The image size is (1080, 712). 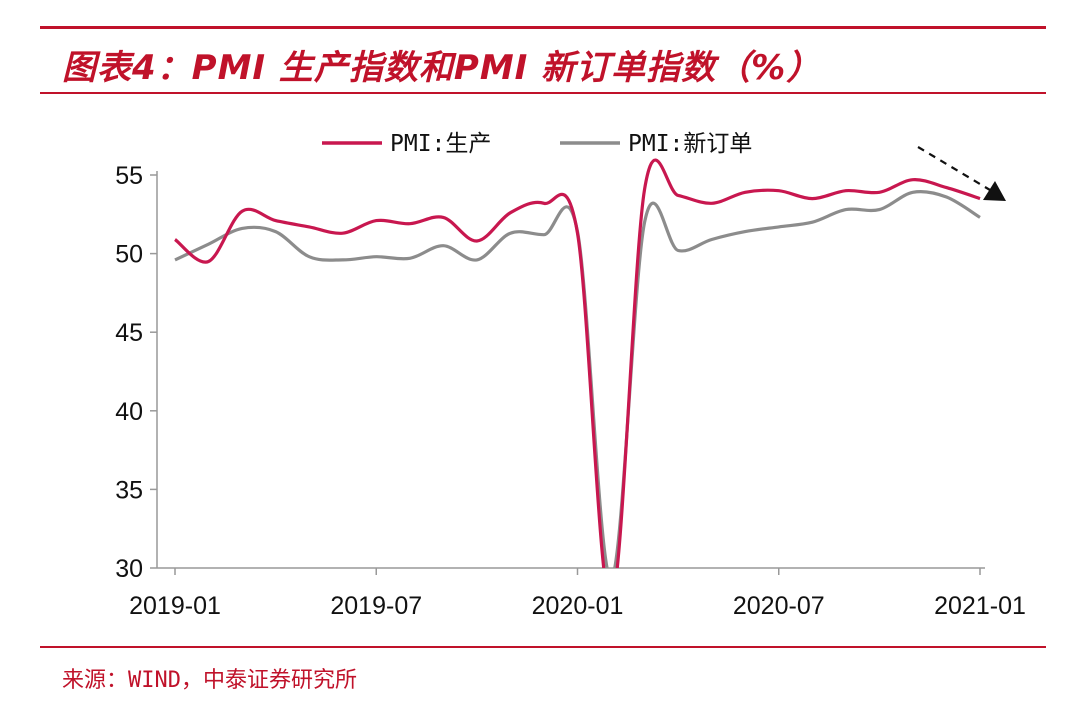 I want to click on trend-arrow-dashed-line, so click(x=954, y=168).